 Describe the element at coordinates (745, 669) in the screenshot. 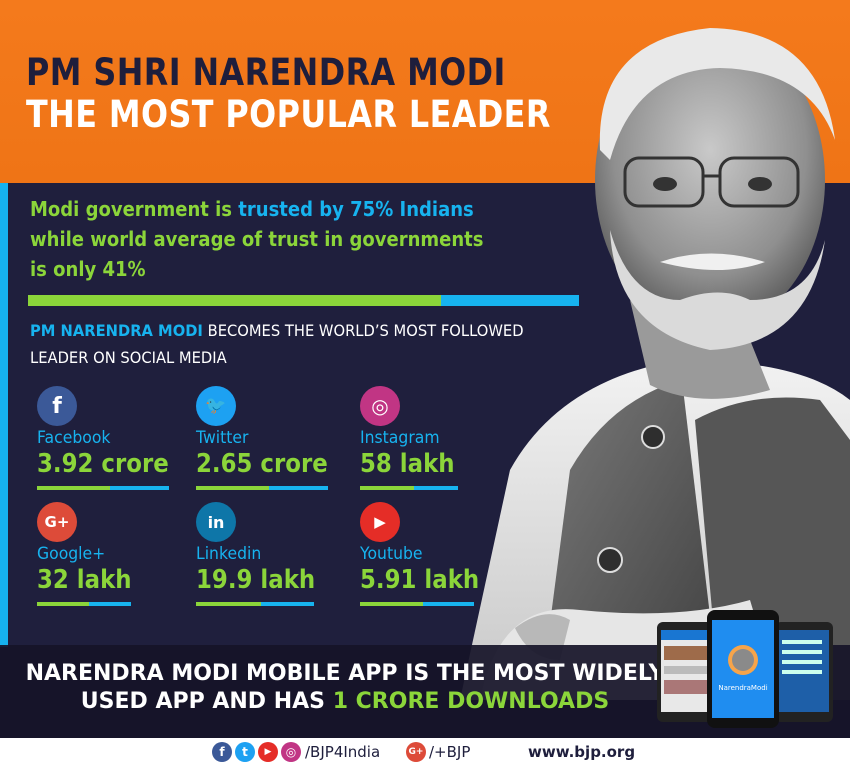

I see `mobile-app-phones: NarendraModi` at that location.